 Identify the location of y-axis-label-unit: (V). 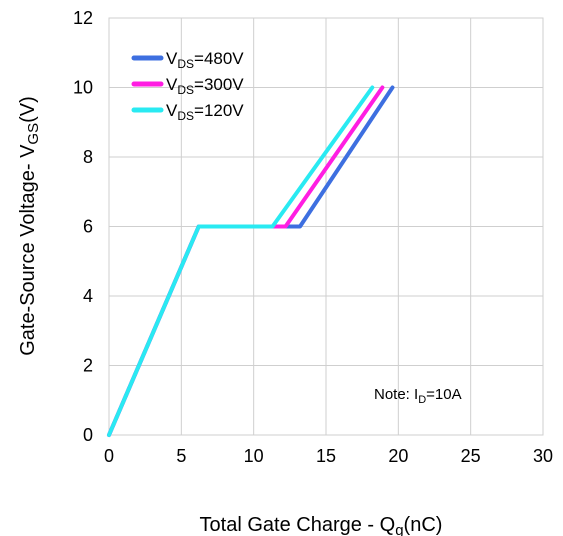
(28, 109).